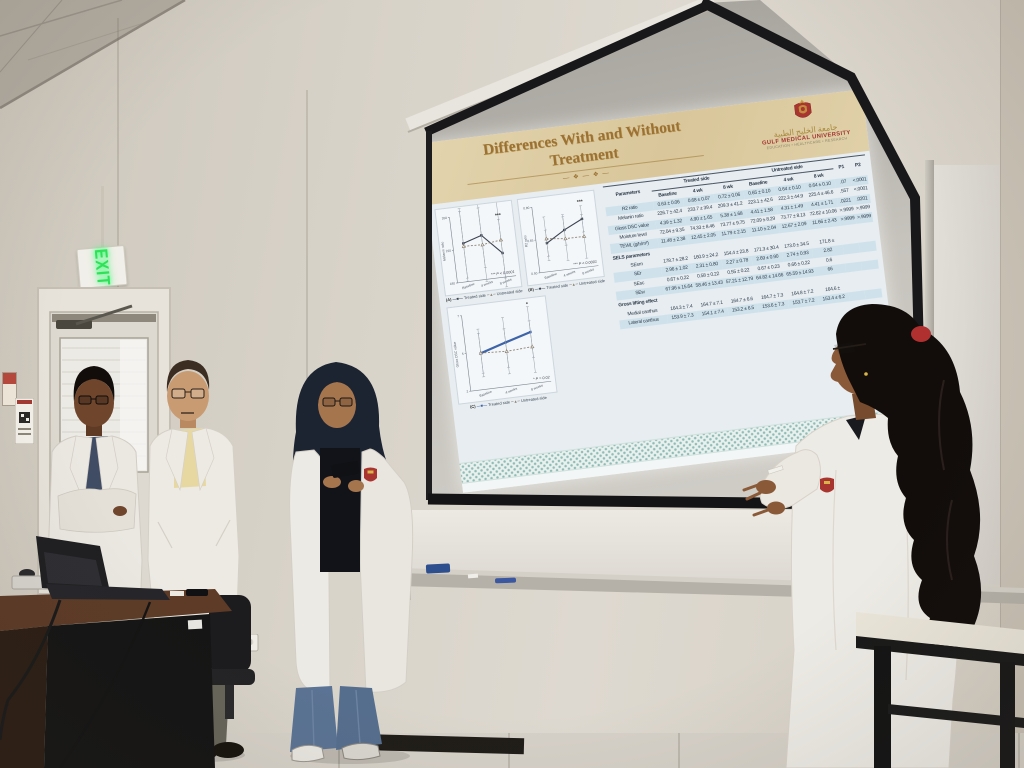 The image size is (1024, 768). Describe the element at coordinates (856, 427) in the screenshot. I see `collar` at that location.